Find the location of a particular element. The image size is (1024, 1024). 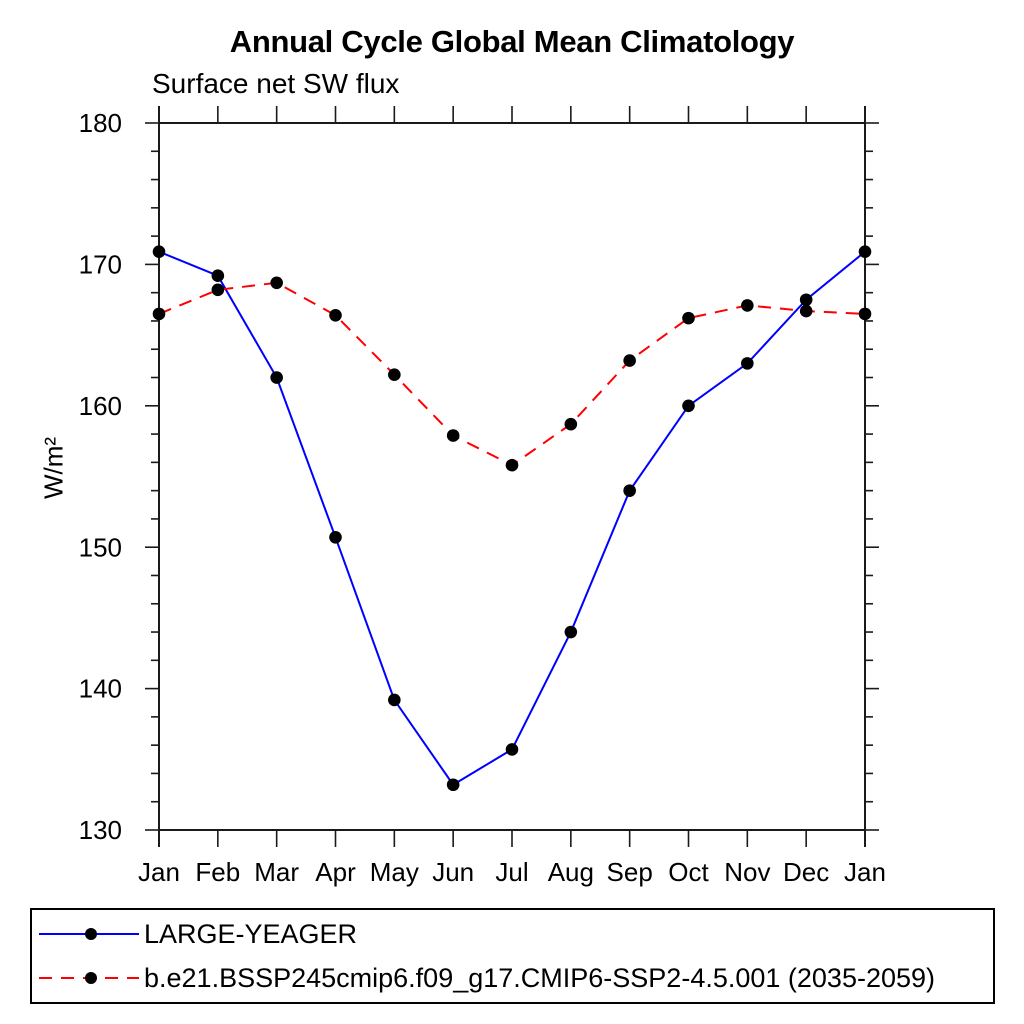

legend-line-sample-dashed-icon is located at coordinates (89, 978).